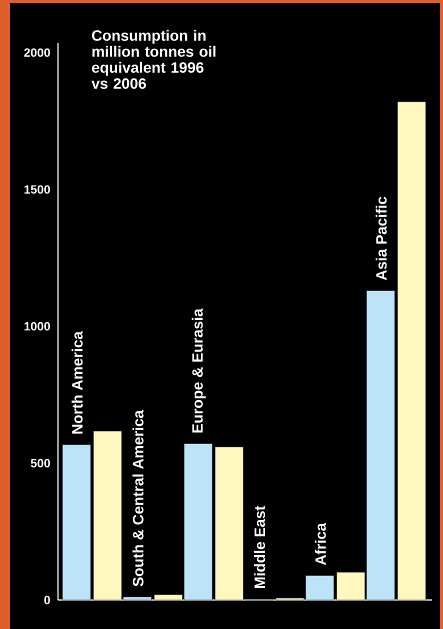  Describe the element at coordinates (37, 52) in the screenshot. I see `y-tick-label: 2000` at that location.